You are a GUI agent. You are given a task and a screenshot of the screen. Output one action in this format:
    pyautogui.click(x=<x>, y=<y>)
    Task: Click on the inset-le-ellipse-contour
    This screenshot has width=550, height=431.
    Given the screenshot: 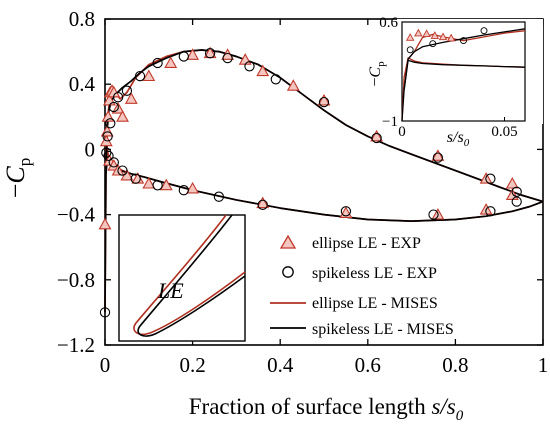 What is the action you would take?
    pyautogui.click(x=189, y=275)
    